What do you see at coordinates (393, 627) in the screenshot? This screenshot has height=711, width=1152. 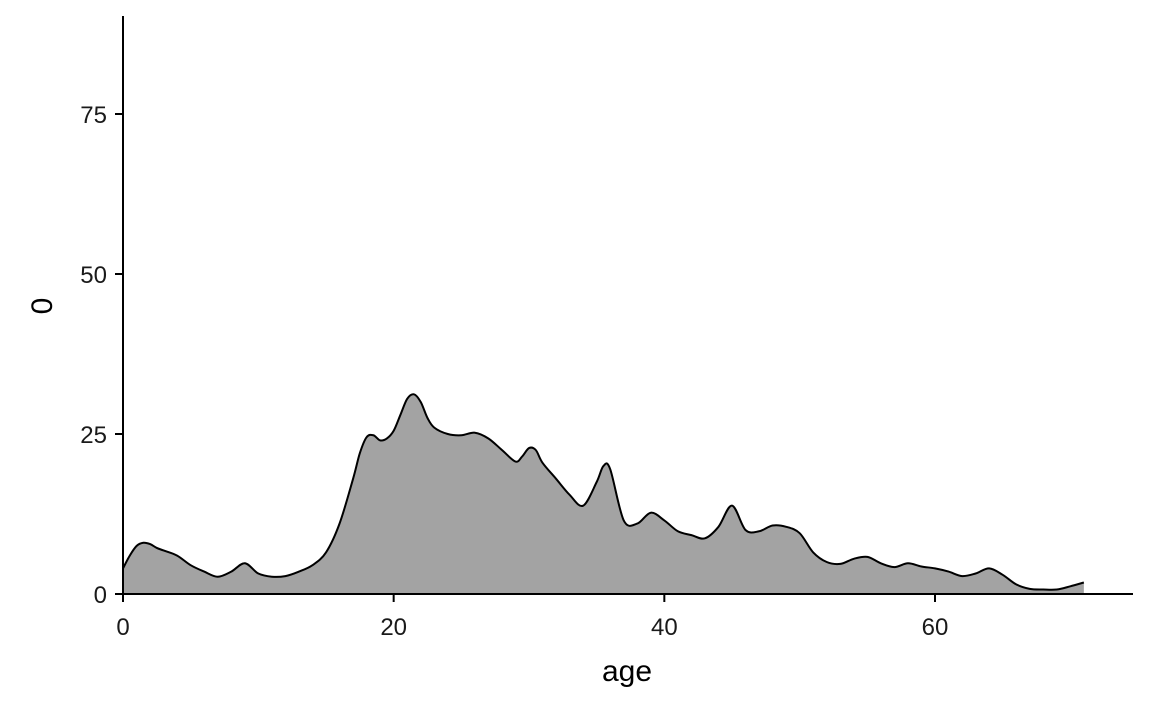 I see `x-tick-label: 20` at bounding box center [393, 627].